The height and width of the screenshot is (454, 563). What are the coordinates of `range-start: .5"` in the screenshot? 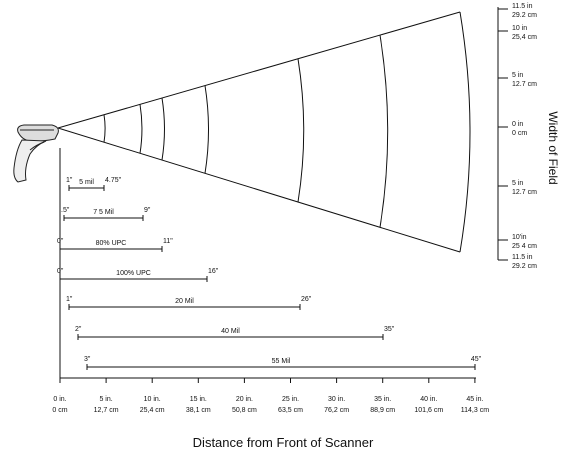 It's located at (65, 210).